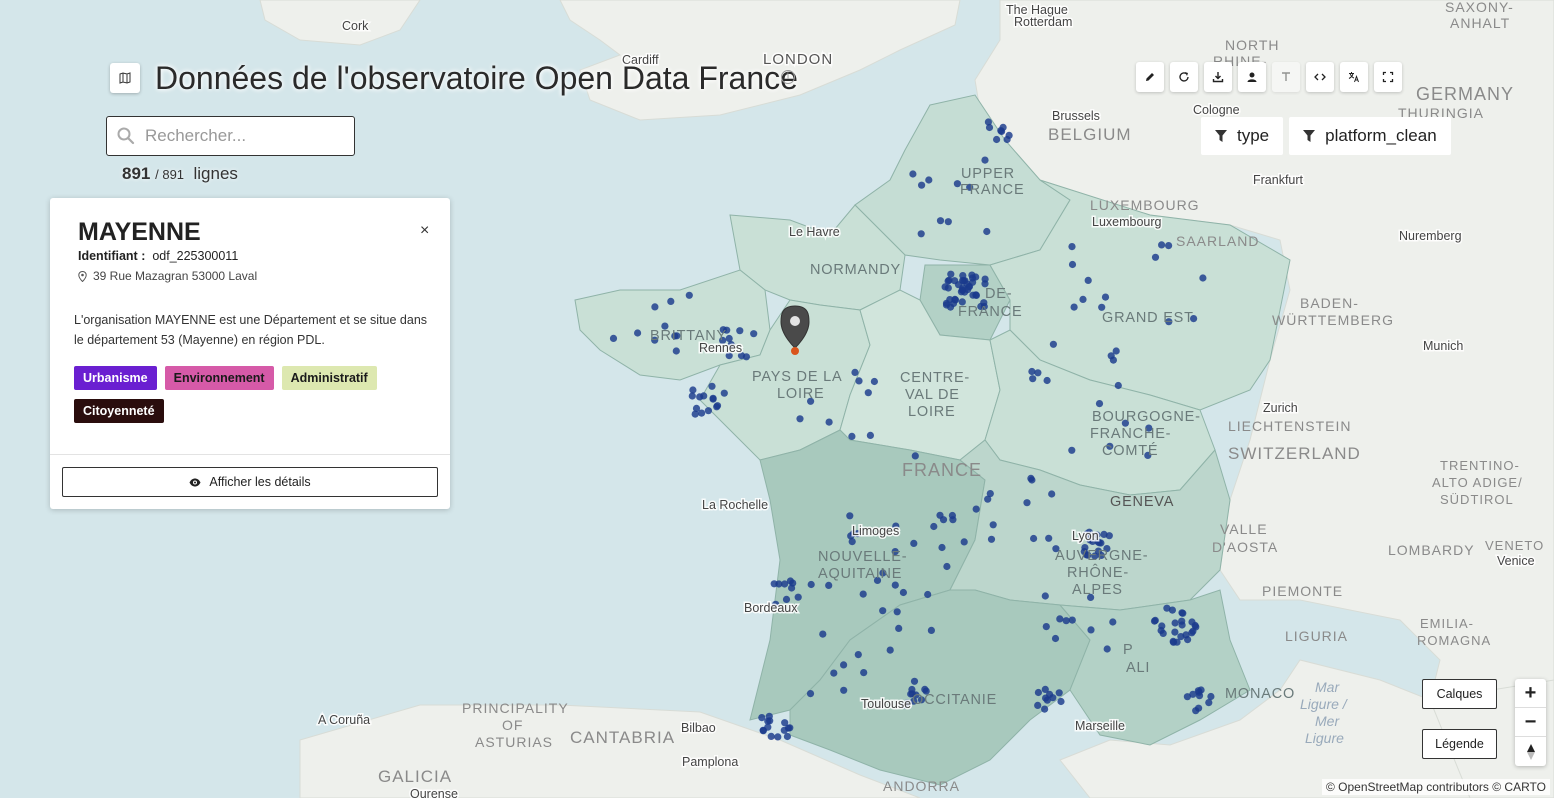  I want to click on code-button, so click(1320, 77).